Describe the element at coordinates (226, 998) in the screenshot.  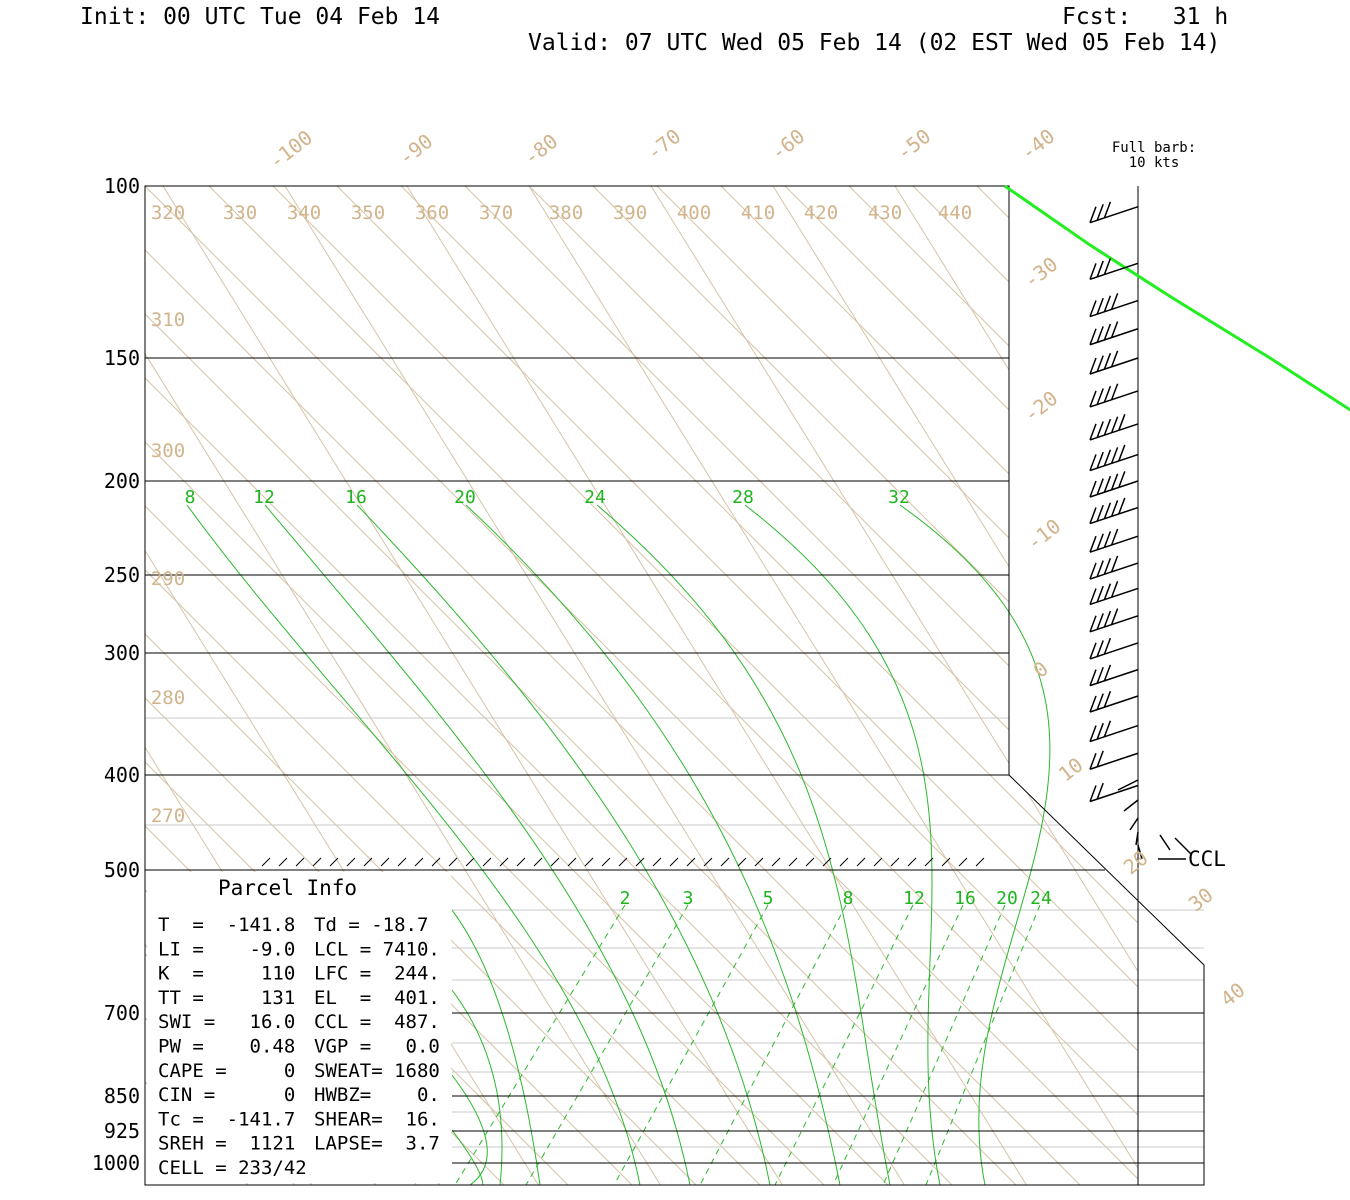
I see `parcel-info-left: TT = 131` at that location.